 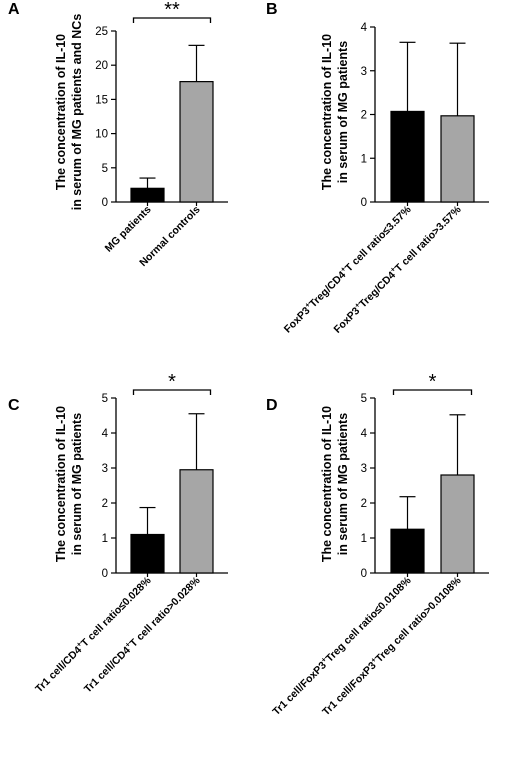 What do you see at coordinates (77, 112) in the screenshot?
I see `y-axis-title-line: in serum of MG patients and NCs` at bounding box center [77, 112].